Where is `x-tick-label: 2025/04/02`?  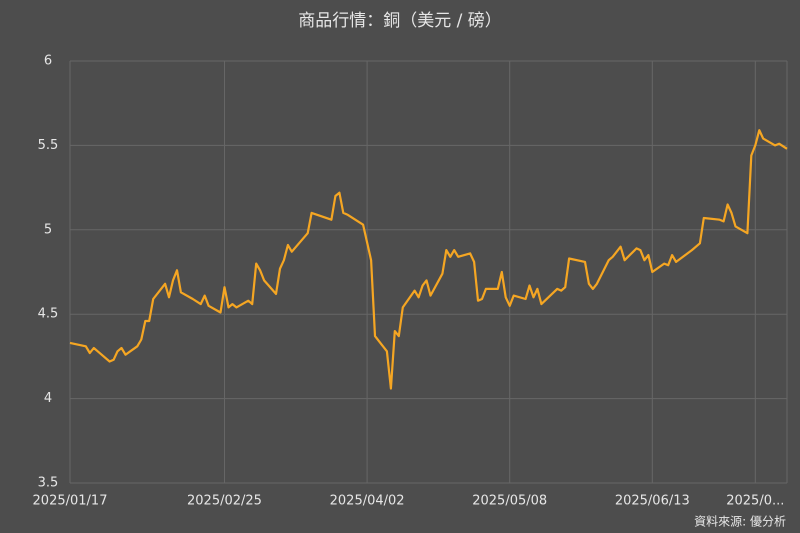 x-tick-label: 2025/04/02 is located at coordinates (367, 501).